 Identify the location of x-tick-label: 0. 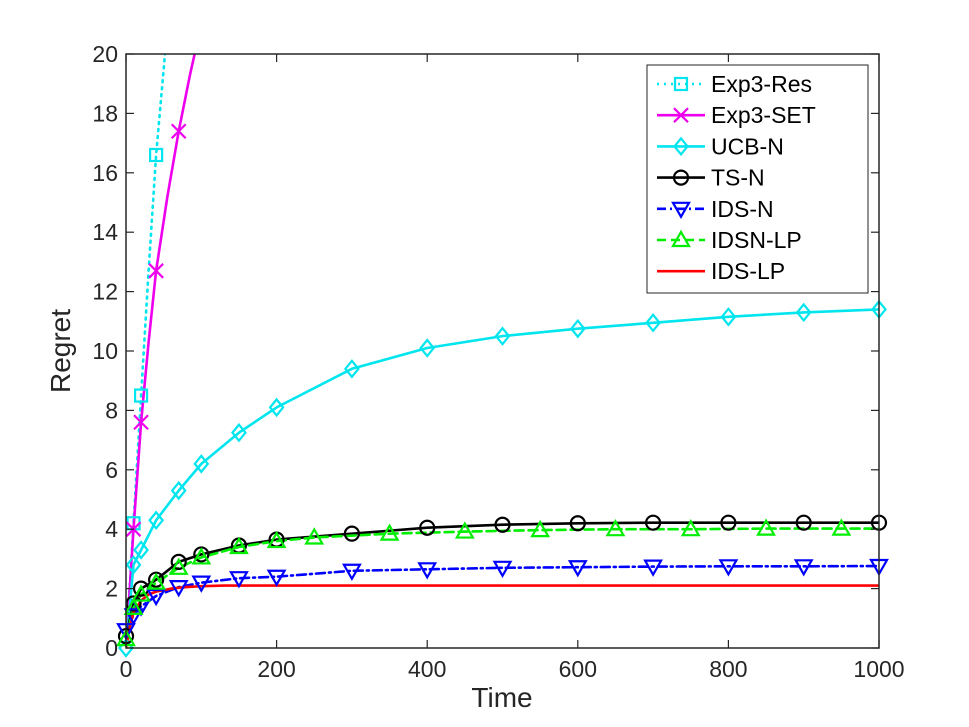
(126, 669).